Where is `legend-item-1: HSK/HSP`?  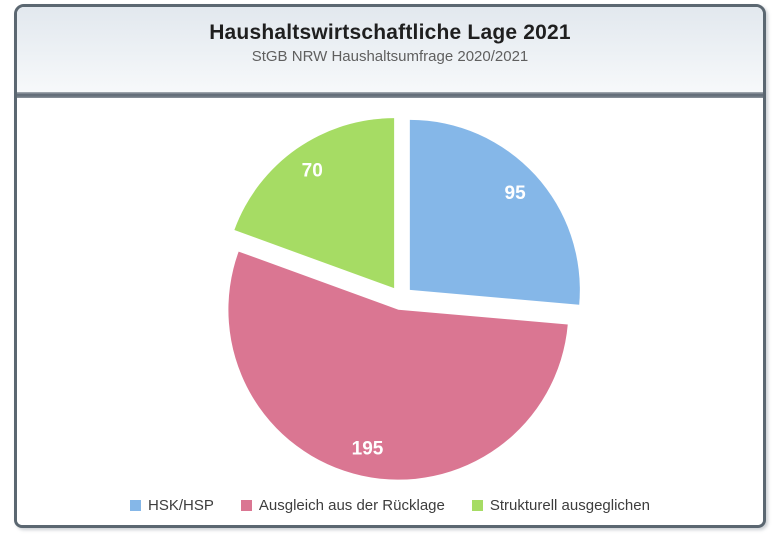 legend-item-1: HSK/HSP is located at coordinates (172, 505).